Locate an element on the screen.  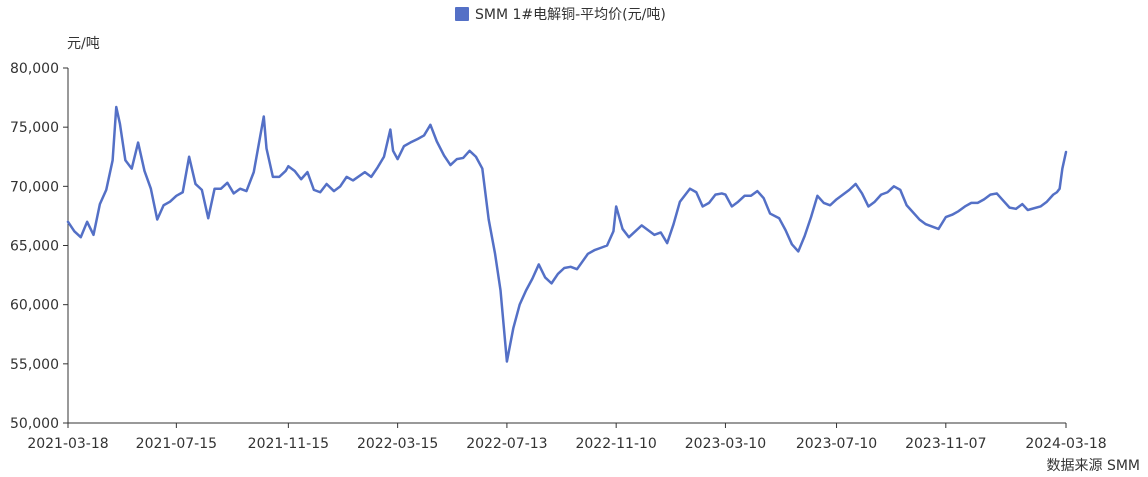
x-tick-label: 2024-03-18 is located at coordinates (1065, 444).